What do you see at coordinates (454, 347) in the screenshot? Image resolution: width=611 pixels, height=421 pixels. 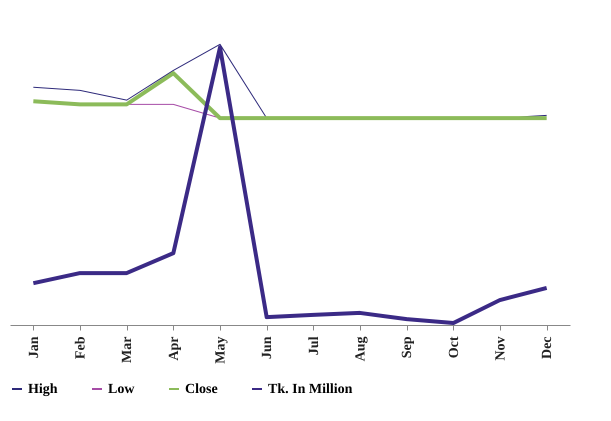 I see `x-tick-label: Oct` at bounding box center [454, 347].